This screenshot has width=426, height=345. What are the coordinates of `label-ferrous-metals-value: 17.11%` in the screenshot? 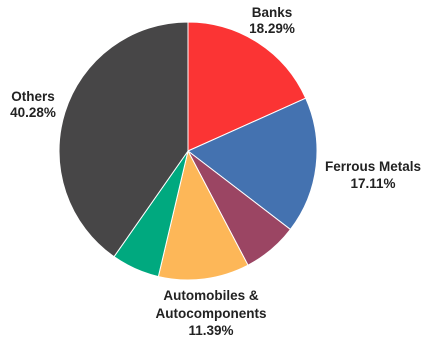 It's located at (372, 183).